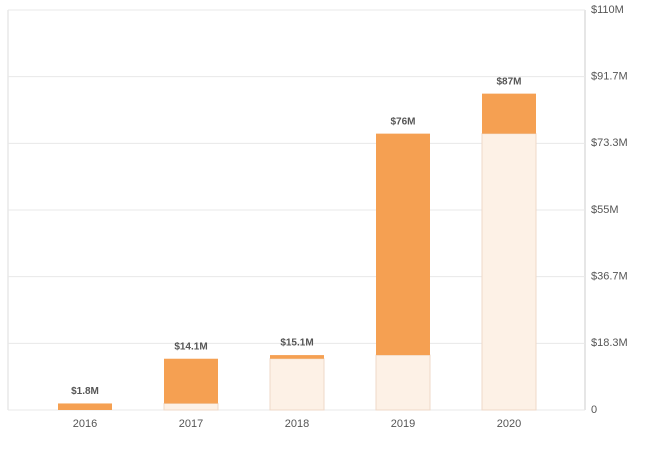 The image size is (660, 457). What do you see at coordinates (190, 346) in the screenshot?
I see `data-label: $14.1M` at bounding box center [190, 346].